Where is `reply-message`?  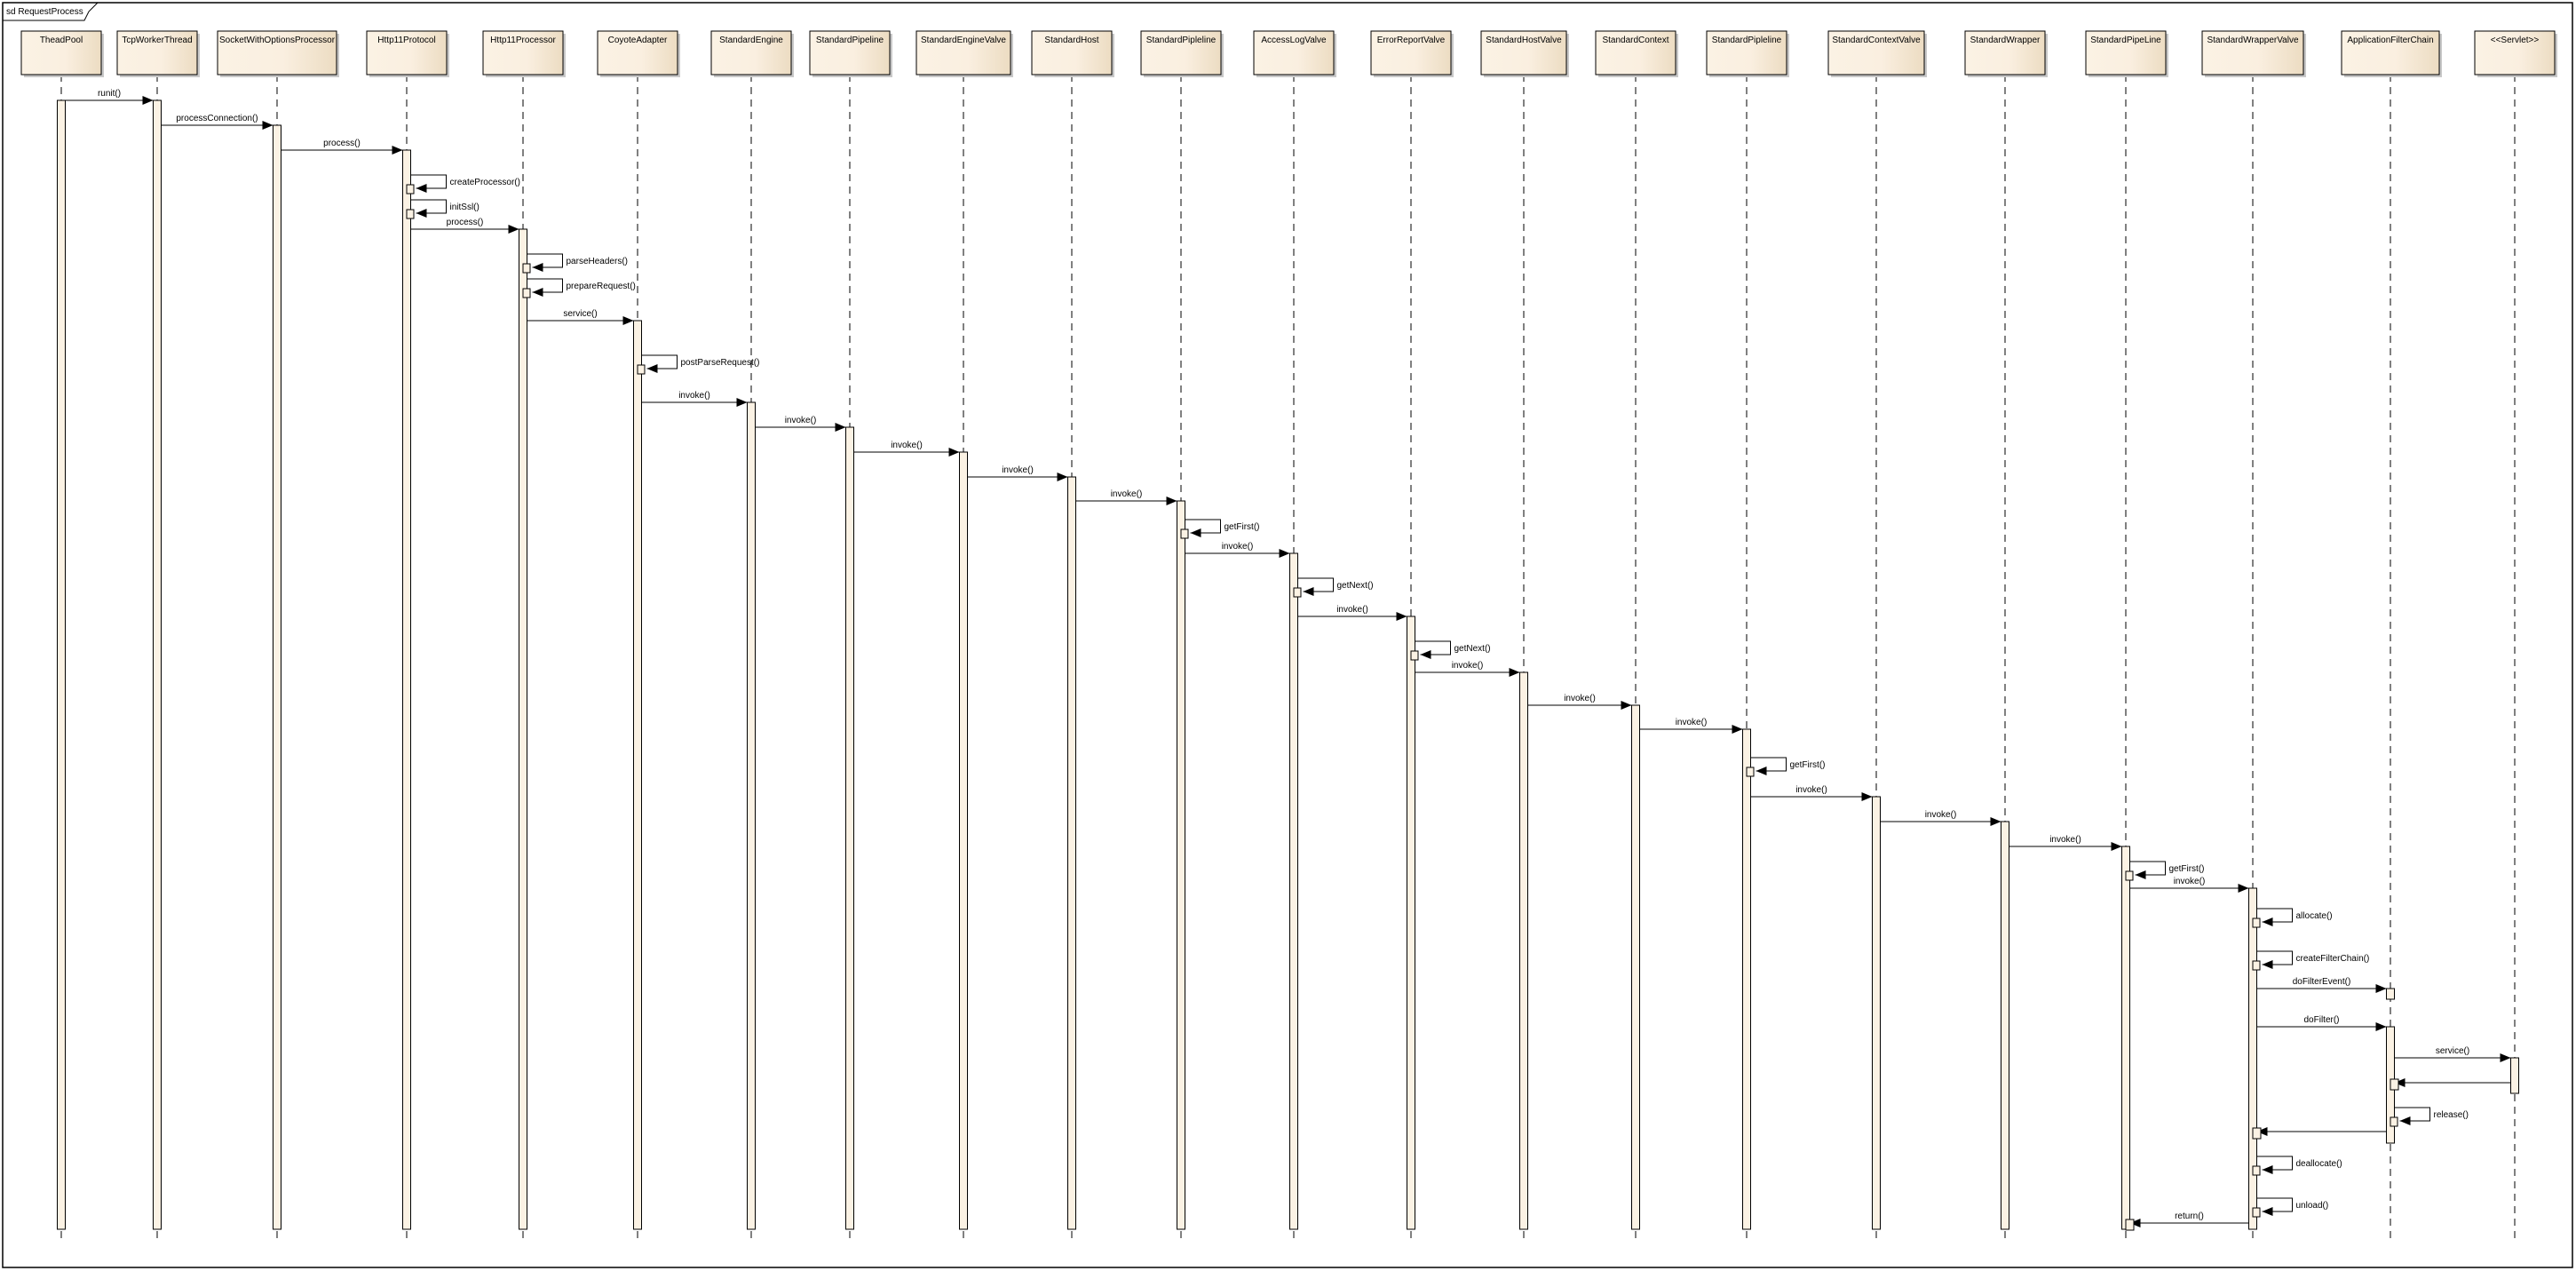
reply-message is located at coordinates (2451, 1084).